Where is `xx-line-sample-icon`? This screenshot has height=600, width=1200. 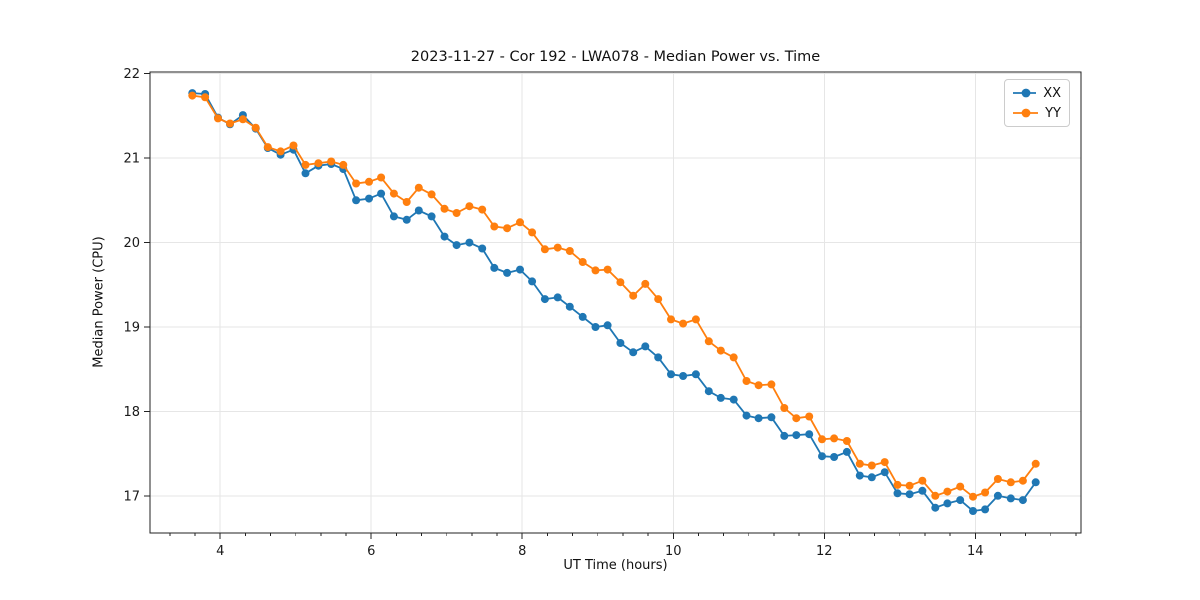 xx-line-sample-icon is located at coordinates (1025, 93).